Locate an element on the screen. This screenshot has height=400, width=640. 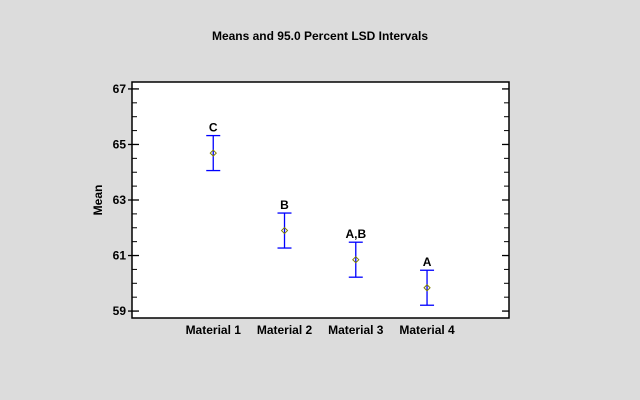
y-tick-label: 65 is located at coordinates (120, 144).